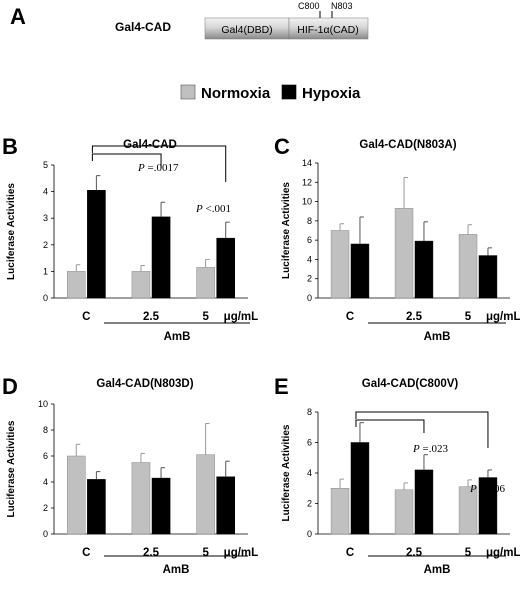 The image size is (520, 597). I want to click on cad-domain-box, so click(328, 28).